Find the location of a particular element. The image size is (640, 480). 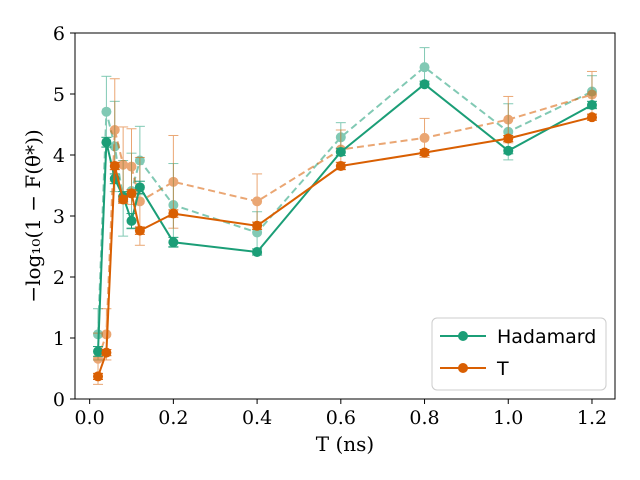

x-tick-label: 0.2 is located at coordinates (173, 418).